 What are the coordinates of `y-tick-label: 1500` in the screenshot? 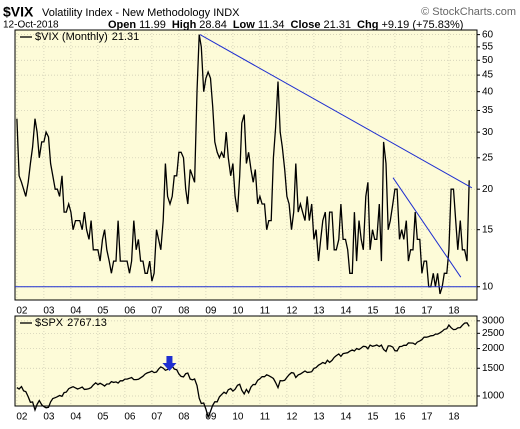 It's located at (493, 368).